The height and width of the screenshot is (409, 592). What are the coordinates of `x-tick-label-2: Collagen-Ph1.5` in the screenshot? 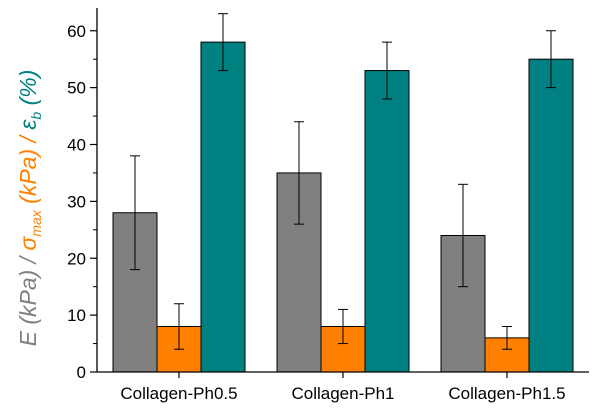 It's located at (506, 393).